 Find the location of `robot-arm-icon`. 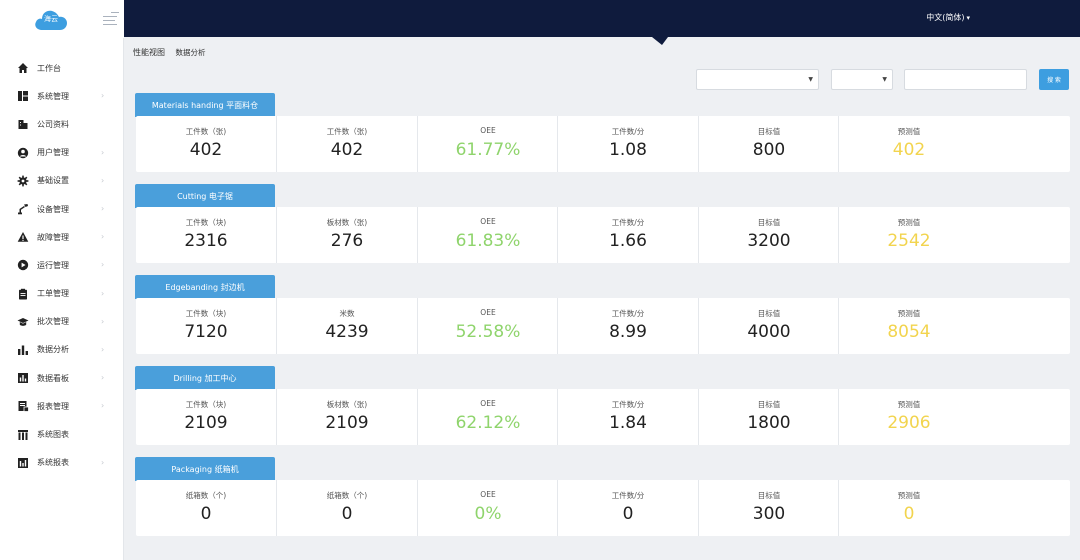

robot-arm-icon is located at coordinates (23, 209).